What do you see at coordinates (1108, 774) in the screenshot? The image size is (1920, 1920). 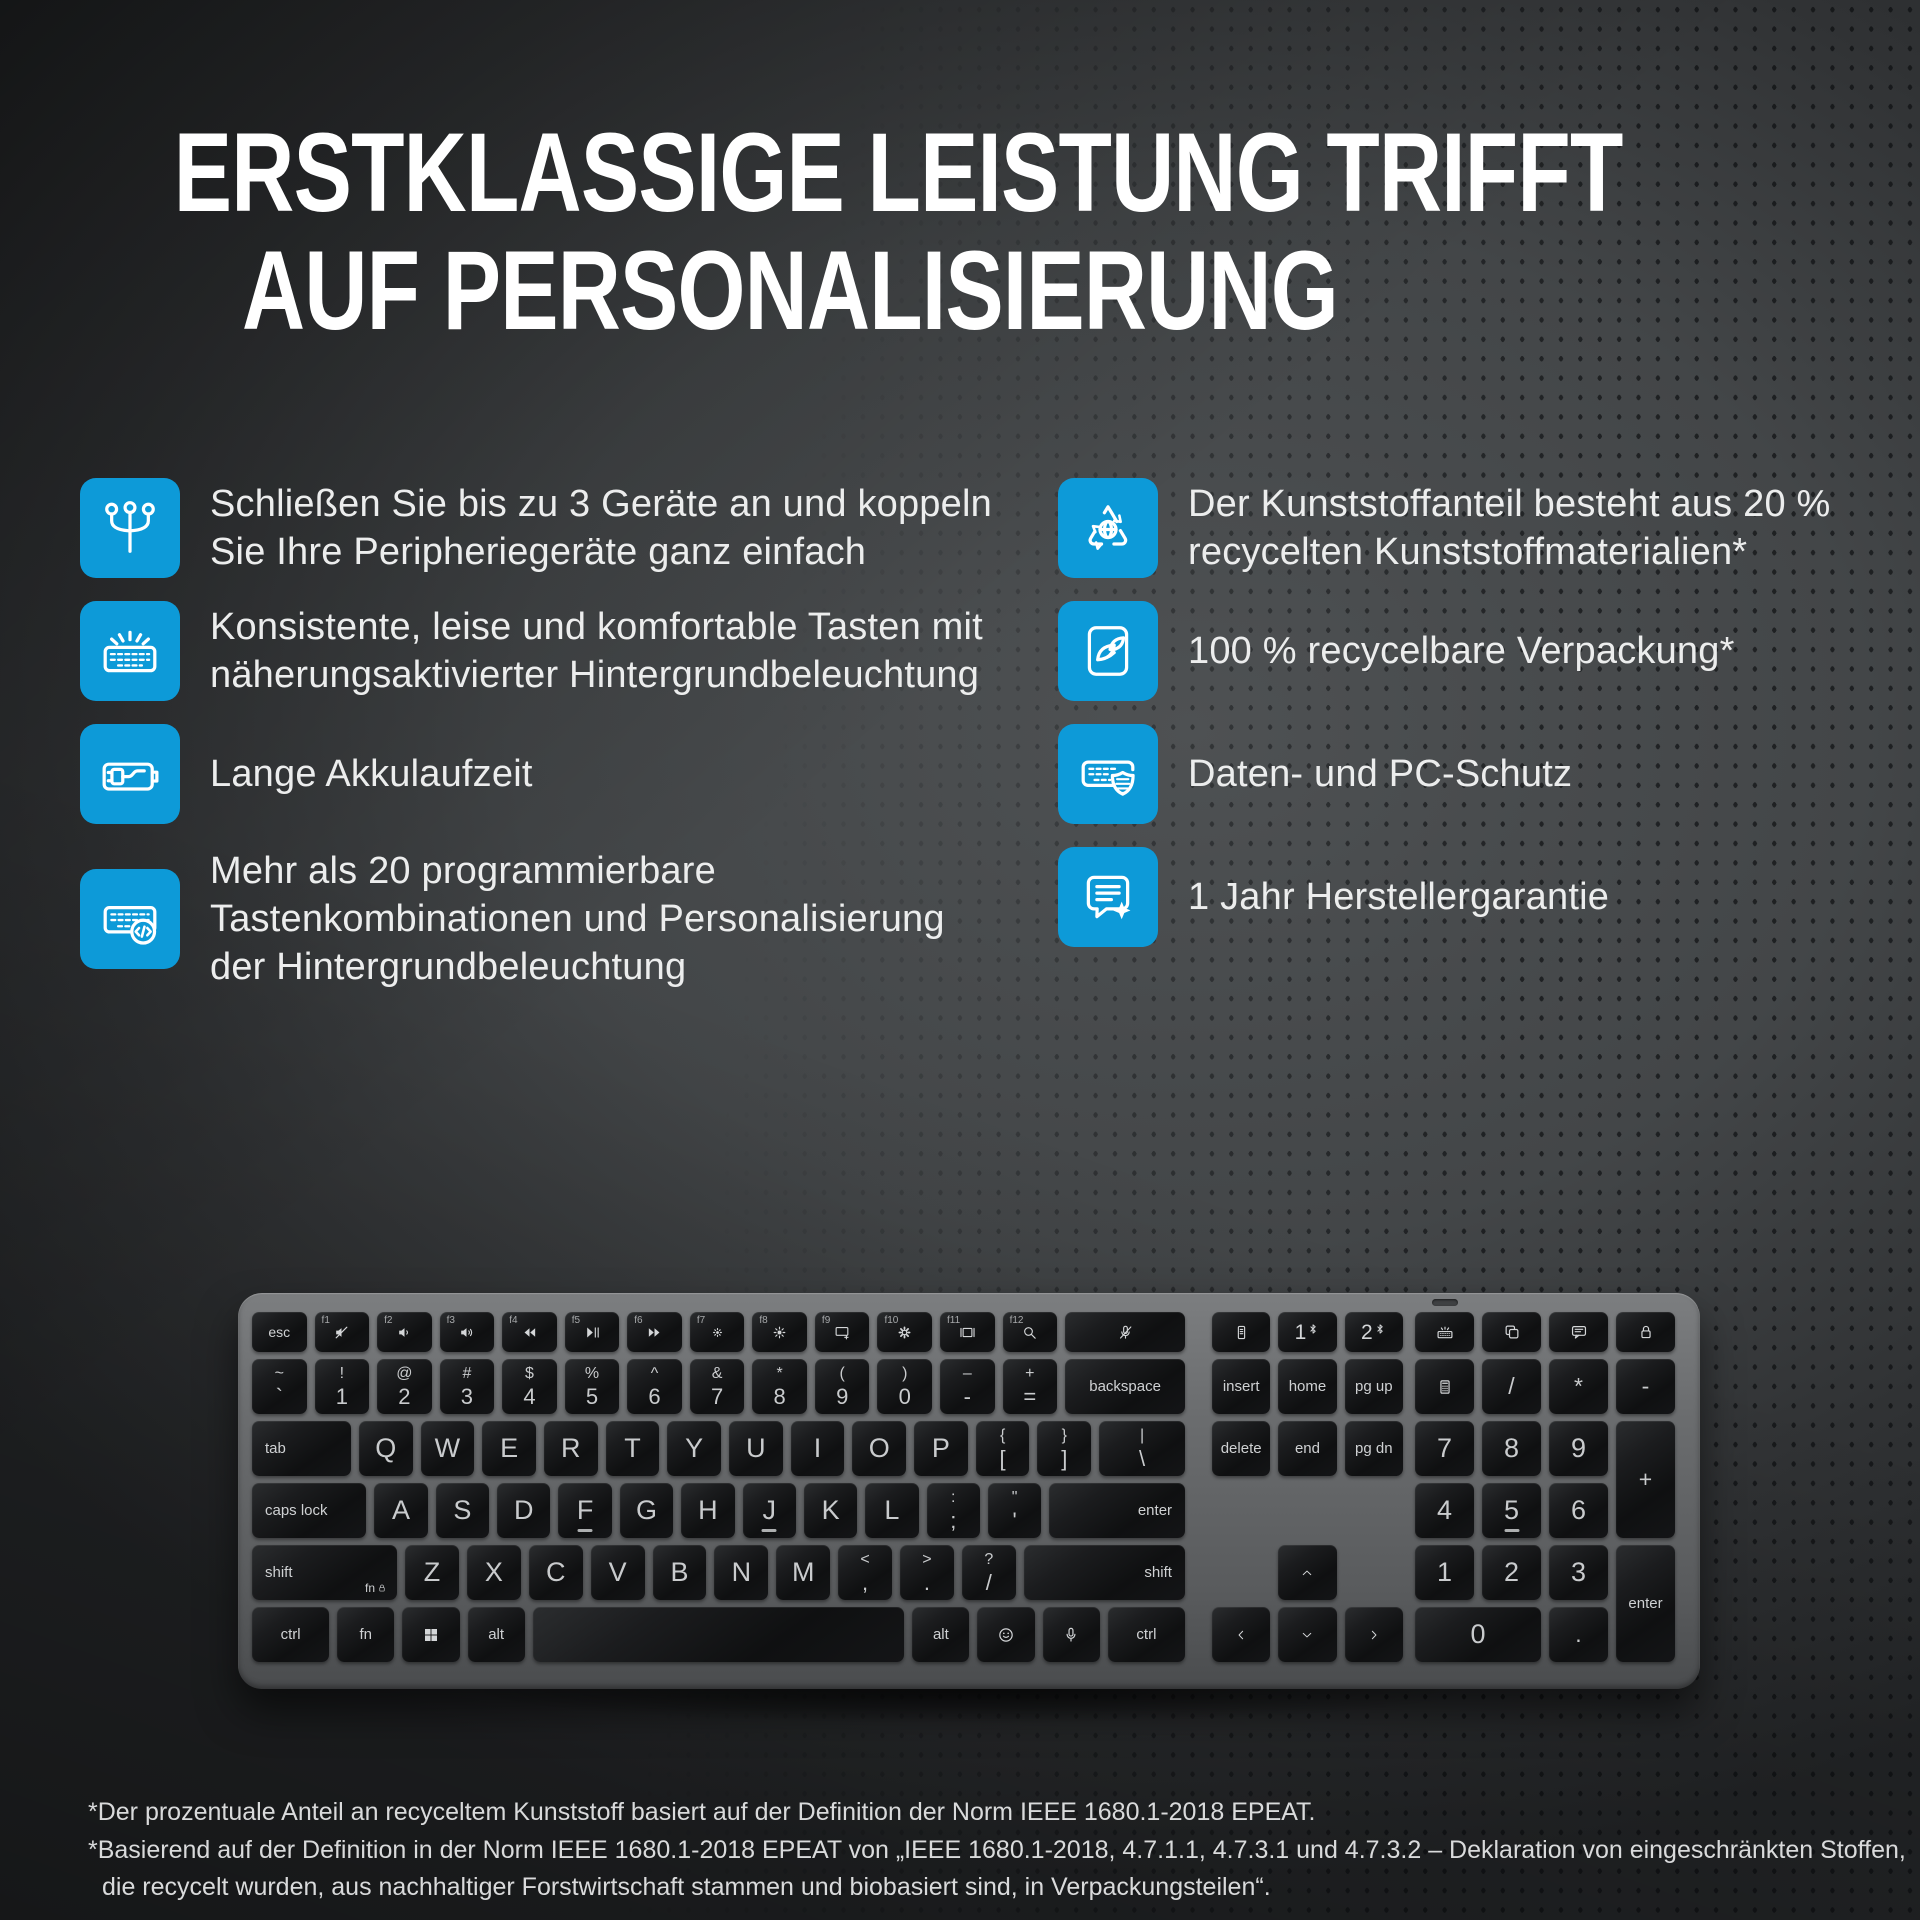 I see `data-protection-icon` at bounding box center [1108, 774].